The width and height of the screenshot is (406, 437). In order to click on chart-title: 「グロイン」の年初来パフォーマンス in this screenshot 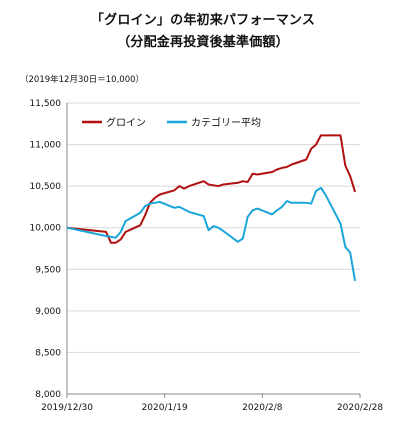, I will do `click(203, 20)`.